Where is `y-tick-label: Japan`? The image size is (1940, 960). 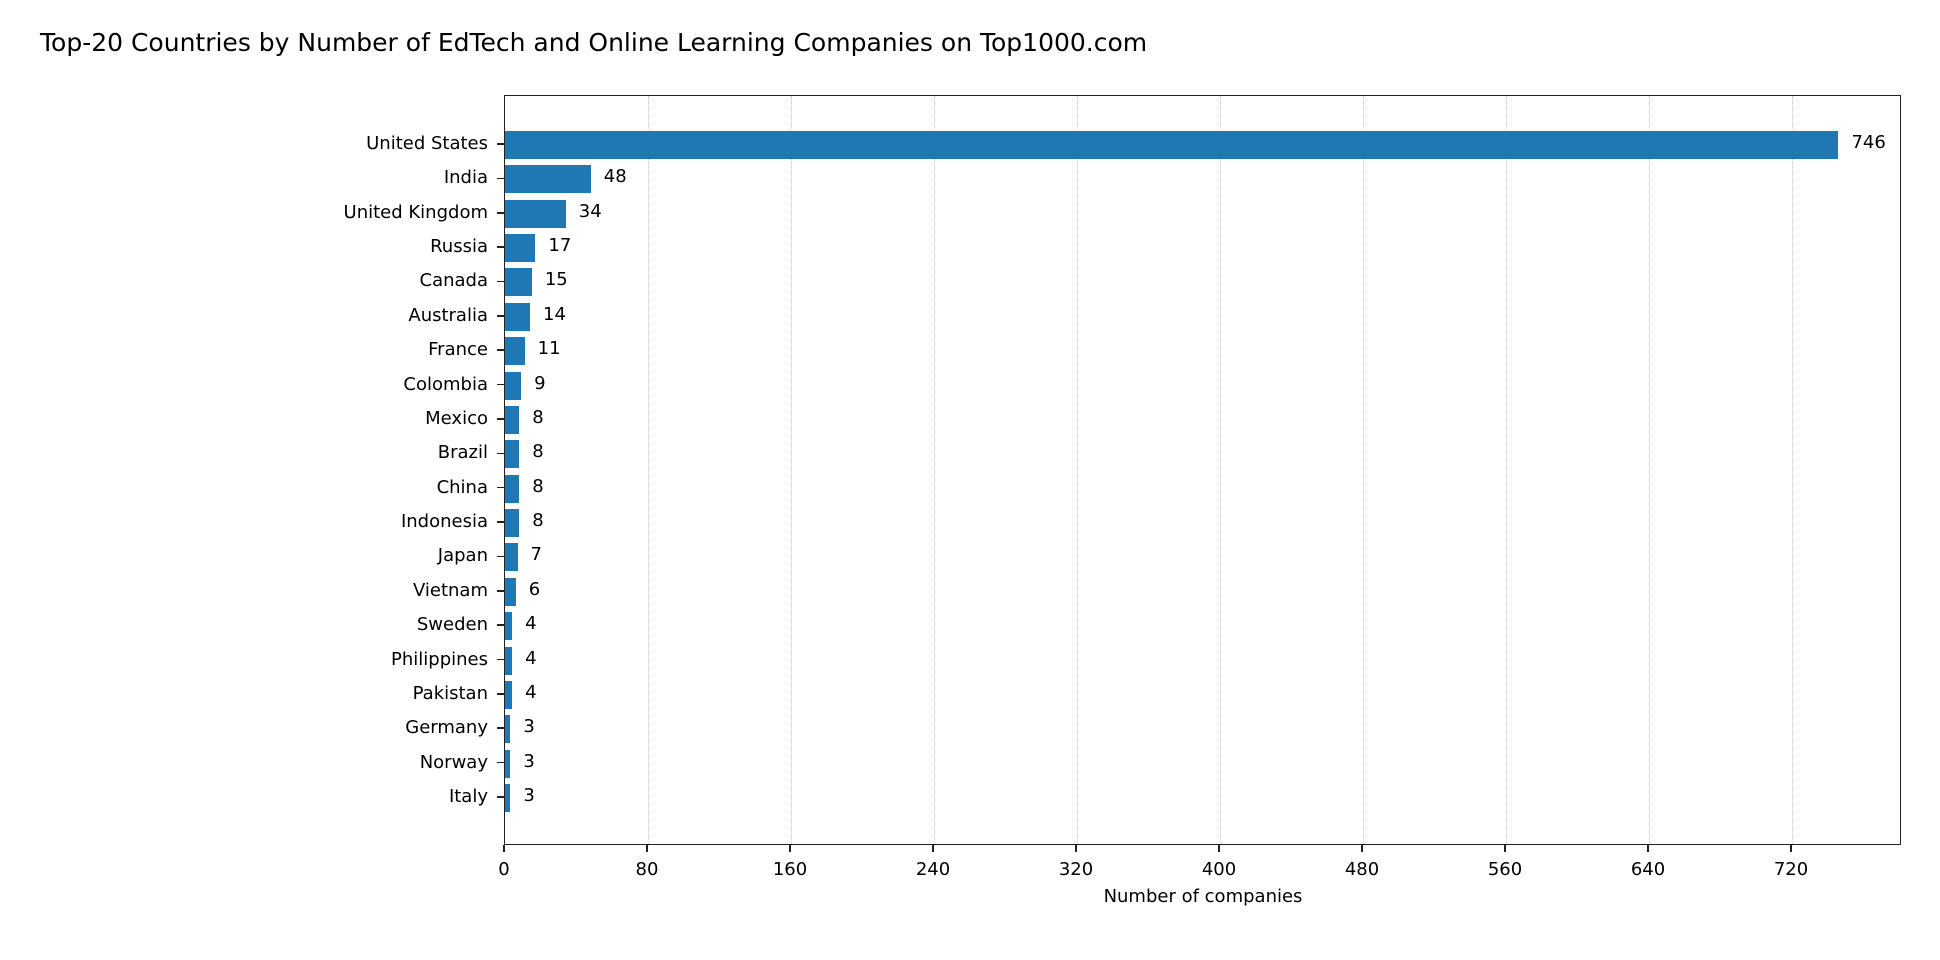
y-tick-label: Japan is located at coordinates (462, 556).